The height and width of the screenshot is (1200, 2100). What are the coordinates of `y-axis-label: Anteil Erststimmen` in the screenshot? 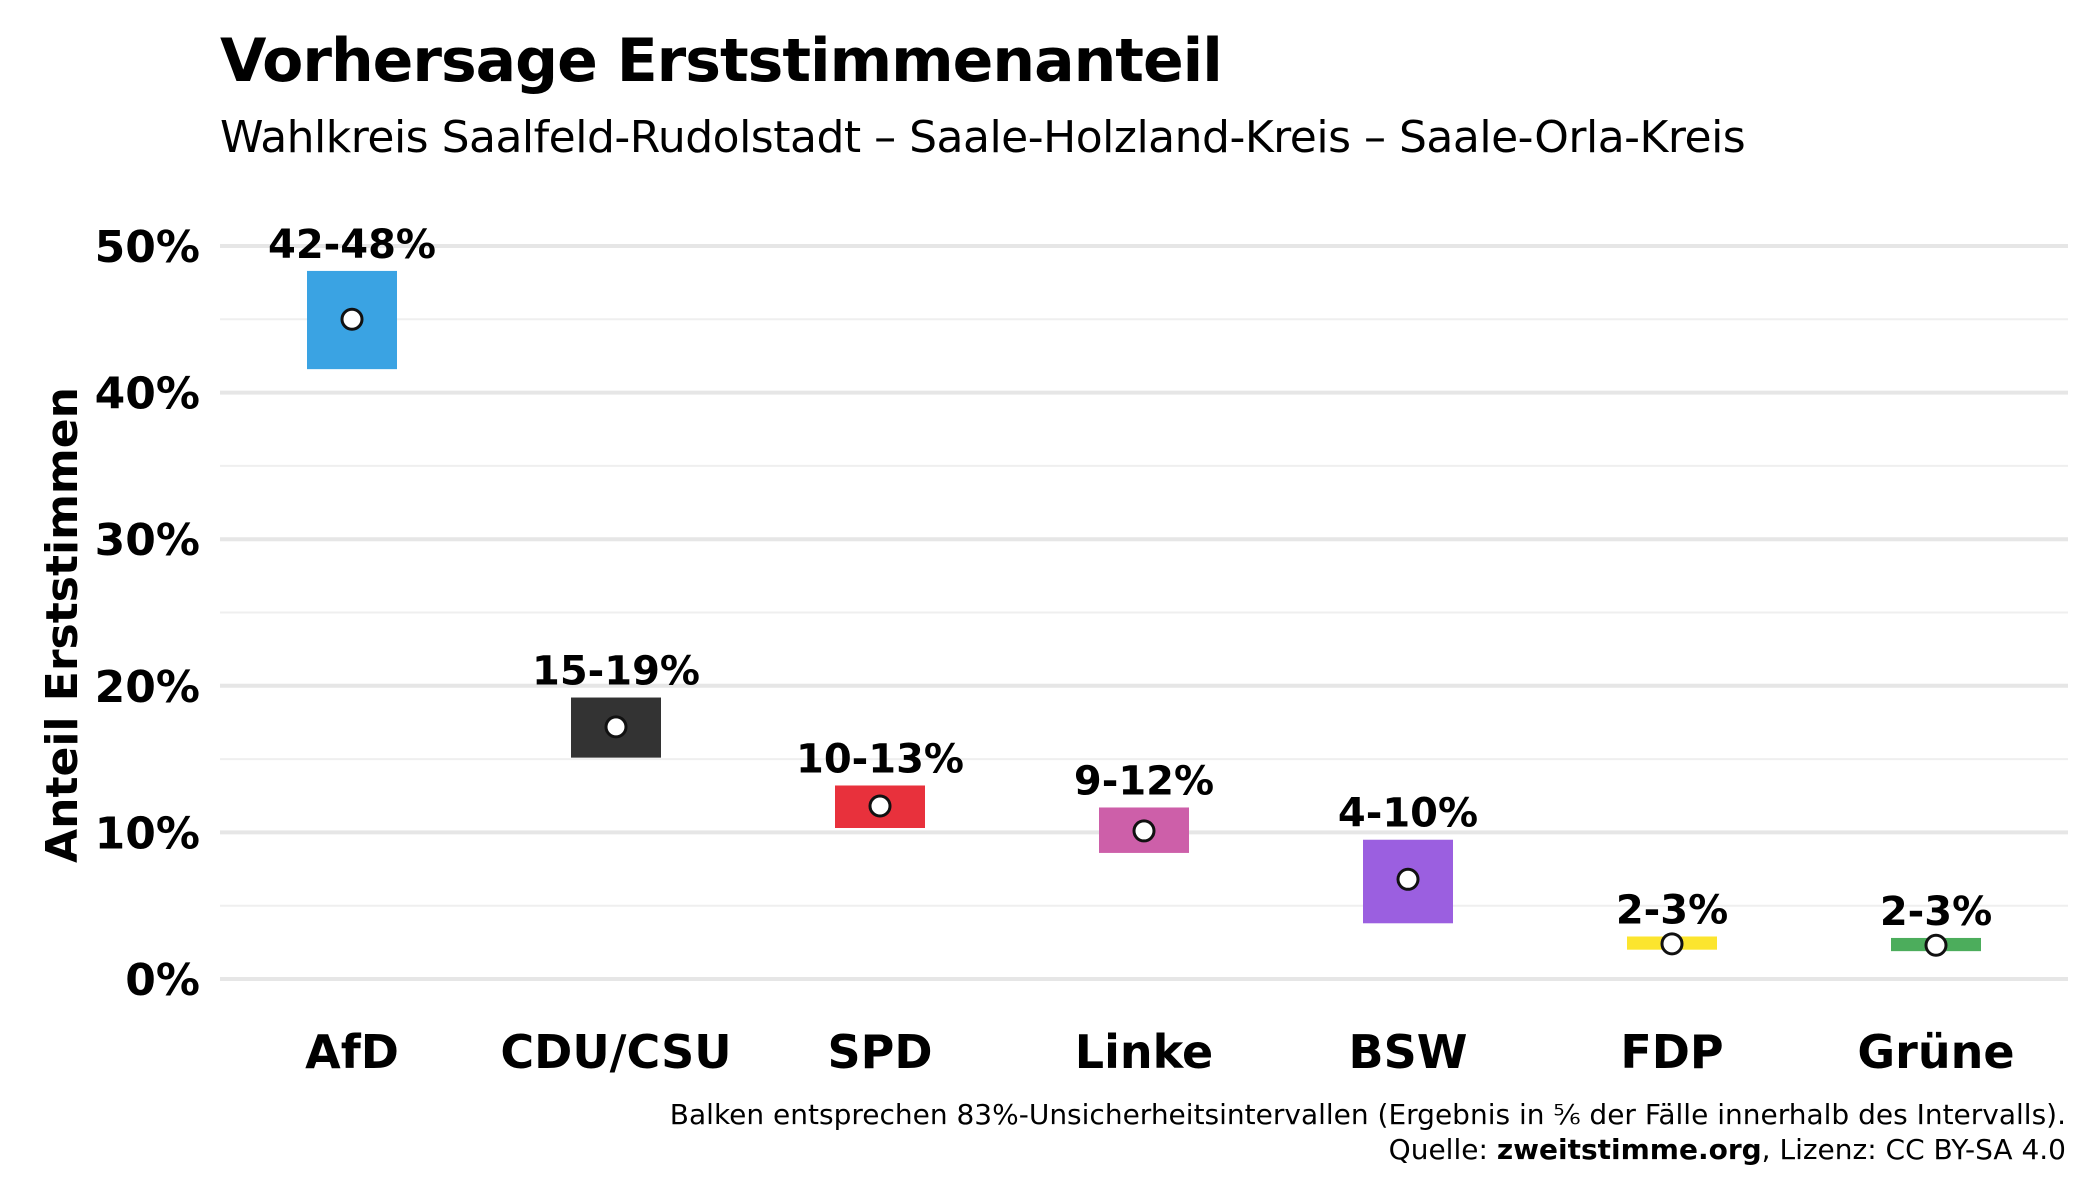 It's located at (62, 625).